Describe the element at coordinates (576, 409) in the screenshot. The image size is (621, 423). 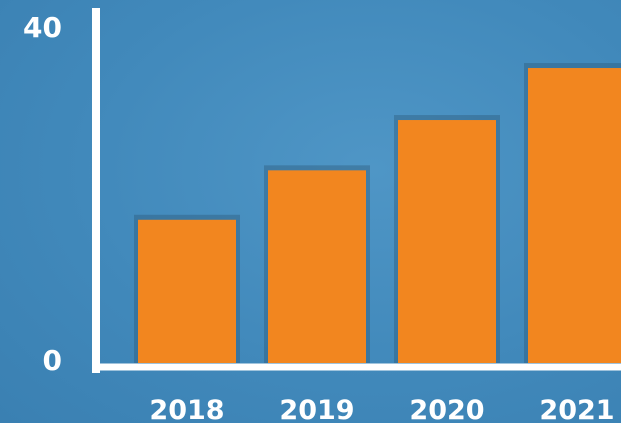
I see `x-tick-label-2021: 2021` at that location.